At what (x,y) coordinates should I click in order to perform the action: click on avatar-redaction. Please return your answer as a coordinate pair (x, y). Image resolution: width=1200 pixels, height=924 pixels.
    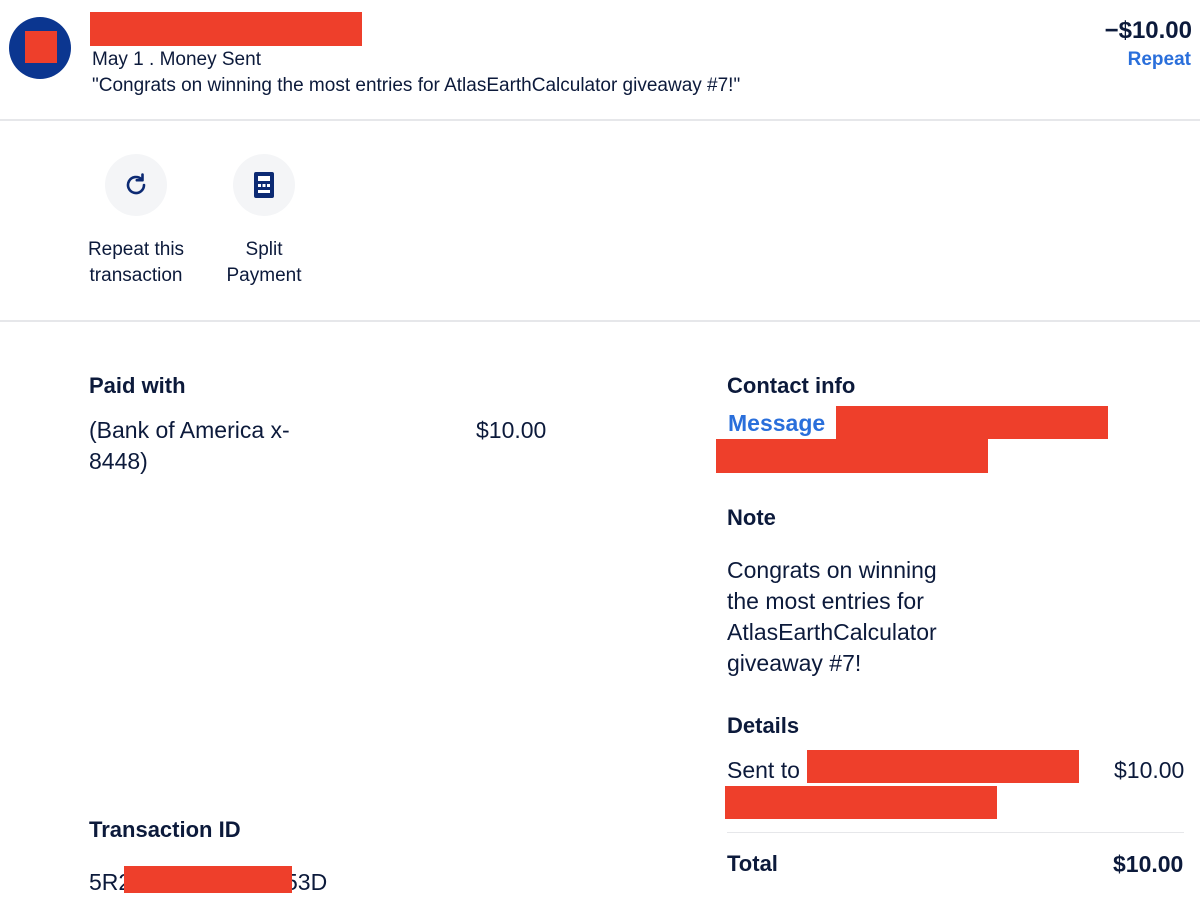
    Looking at the image, I should click on (41, 47).